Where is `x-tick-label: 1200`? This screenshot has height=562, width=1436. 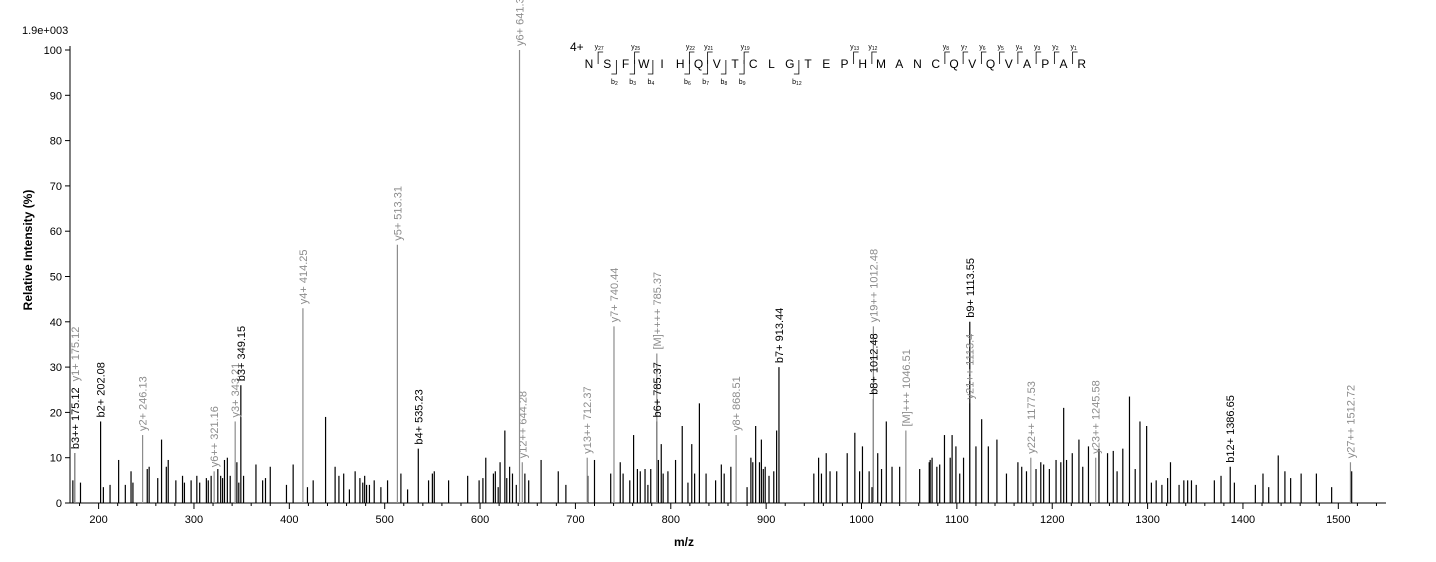 x-tick-label: 1200 is located at coordinates (1052, 520).